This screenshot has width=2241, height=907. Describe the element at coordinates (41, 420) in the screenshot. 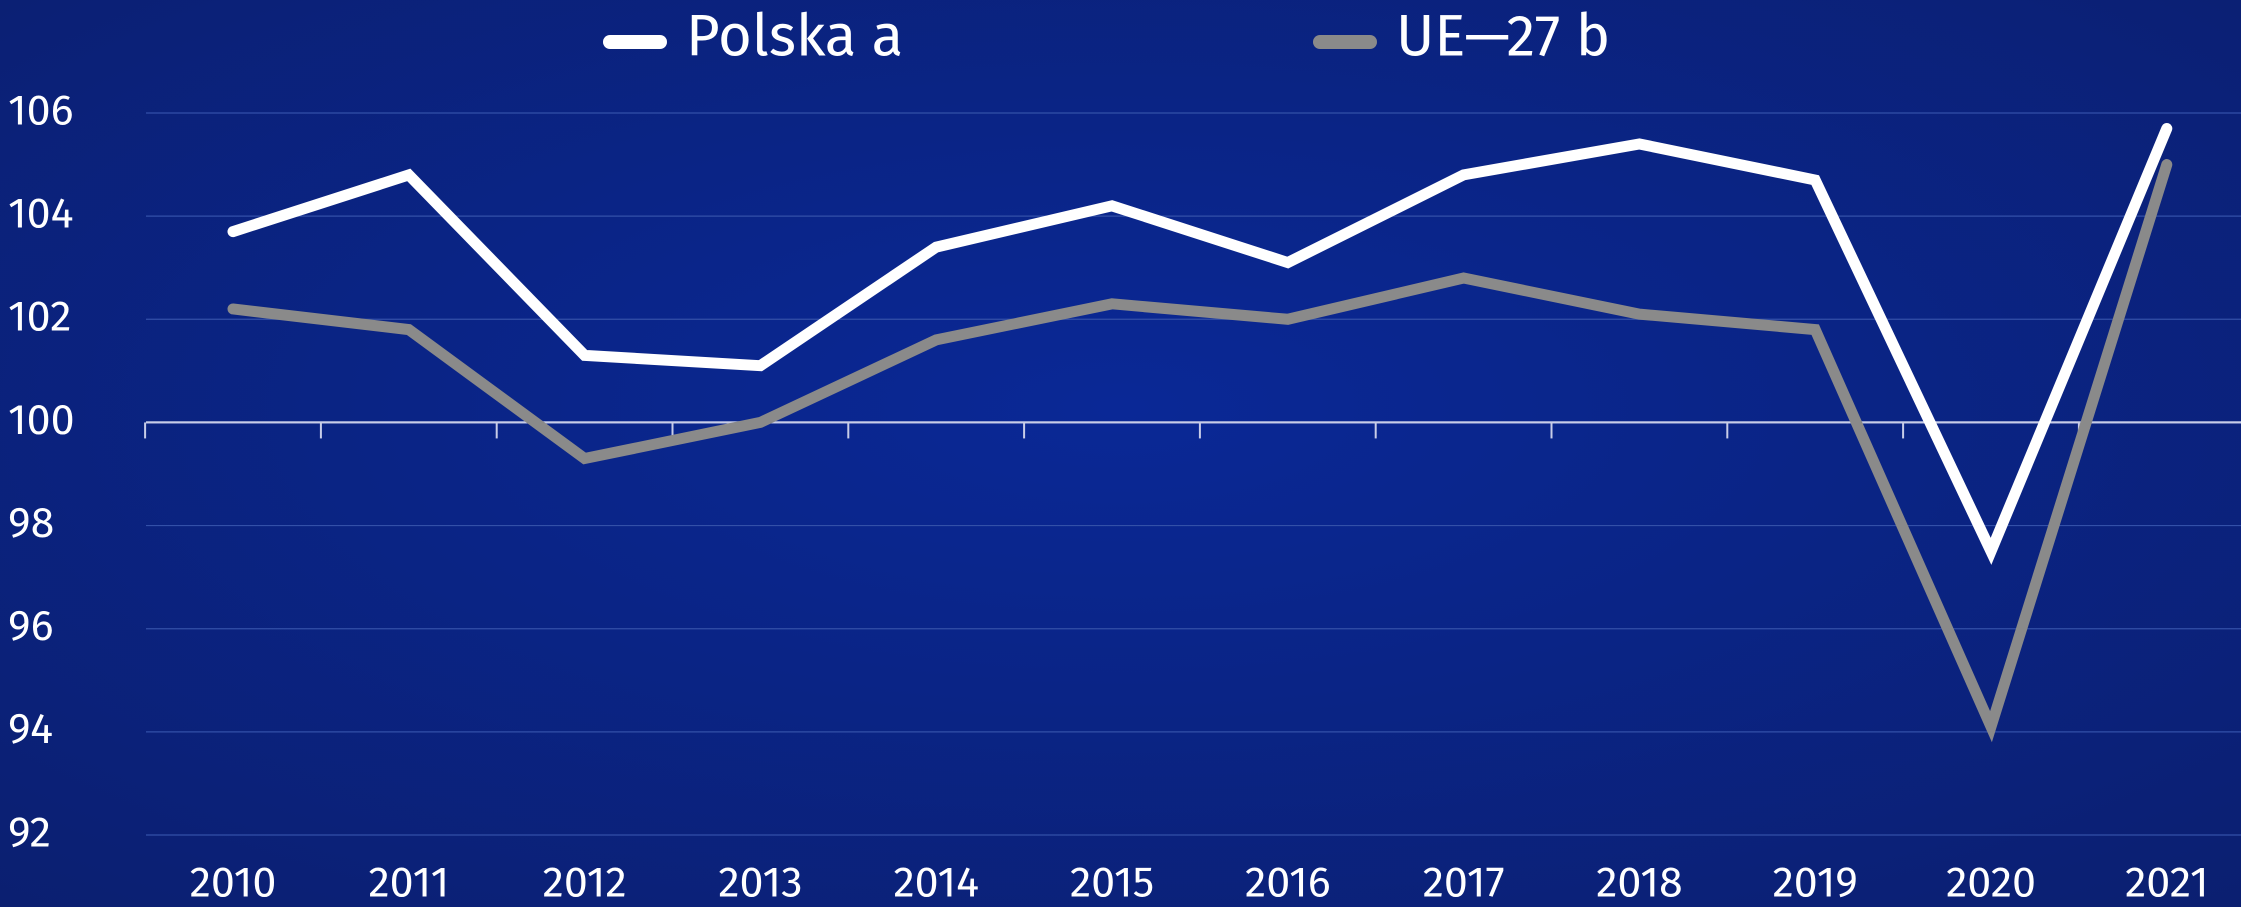

I see `y-tick-label: 100` at that location.